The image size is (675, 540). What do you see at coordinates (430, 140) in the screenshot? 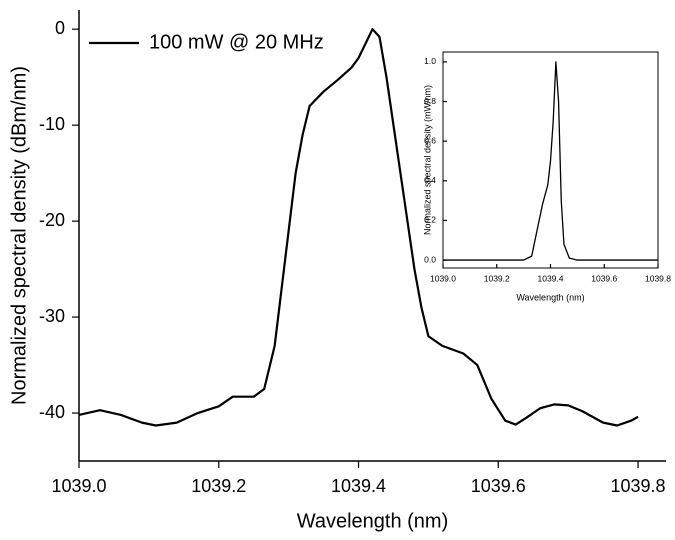
I see `y-tick-label: 0.6` at bounding box center [430, 140].